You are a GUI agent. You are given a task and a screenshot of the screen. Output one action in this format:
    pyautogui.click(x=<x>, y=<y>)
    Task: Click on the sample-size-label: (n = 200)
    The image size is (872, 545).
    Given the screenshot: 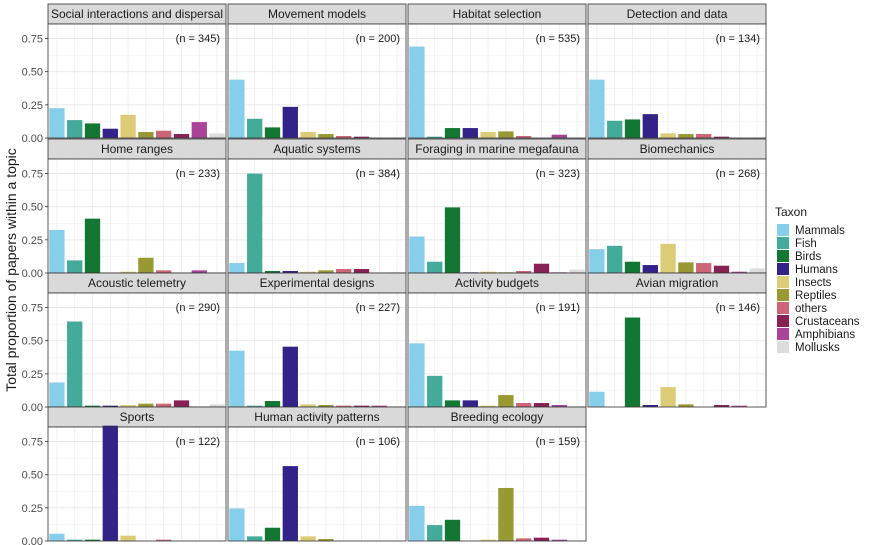 What is the action you would take?
    pyautogui.click(x=378, y=39)
    